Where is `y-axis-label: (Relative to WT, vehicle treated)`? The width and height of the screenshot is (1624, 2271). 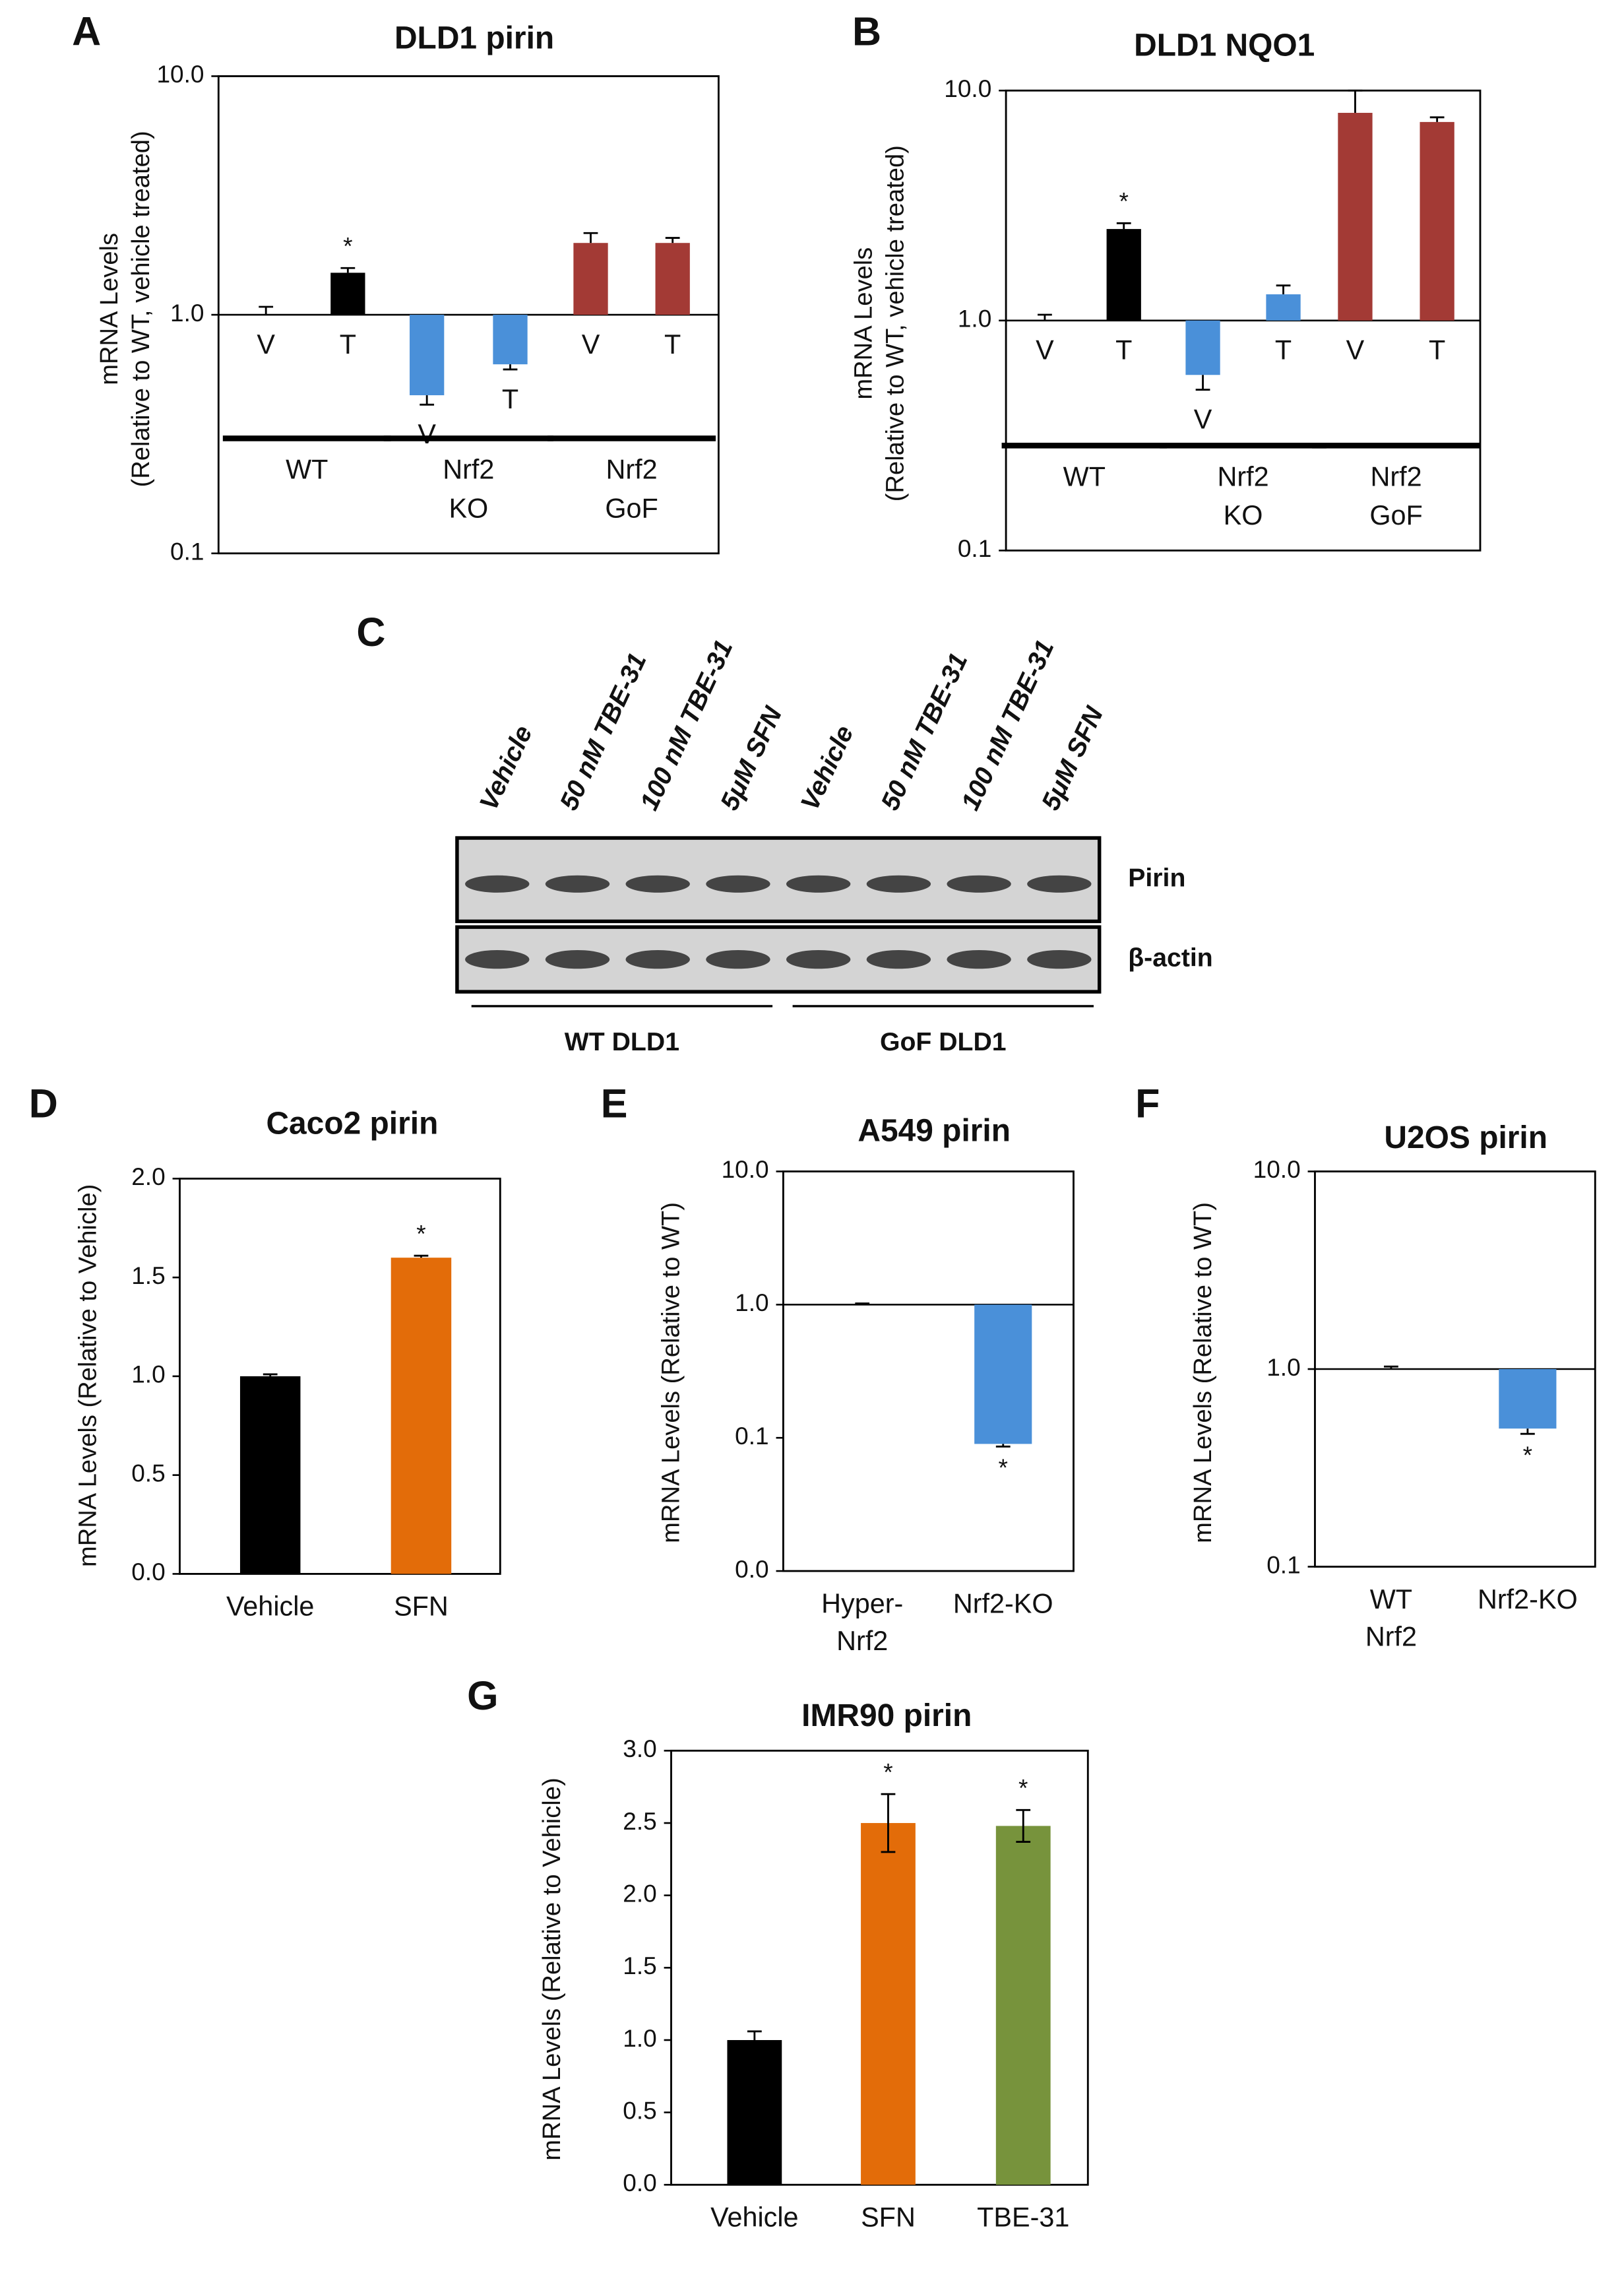
y-axis-label: (Relative to WT, vehicle treated) is located at coordinates (141, 309).